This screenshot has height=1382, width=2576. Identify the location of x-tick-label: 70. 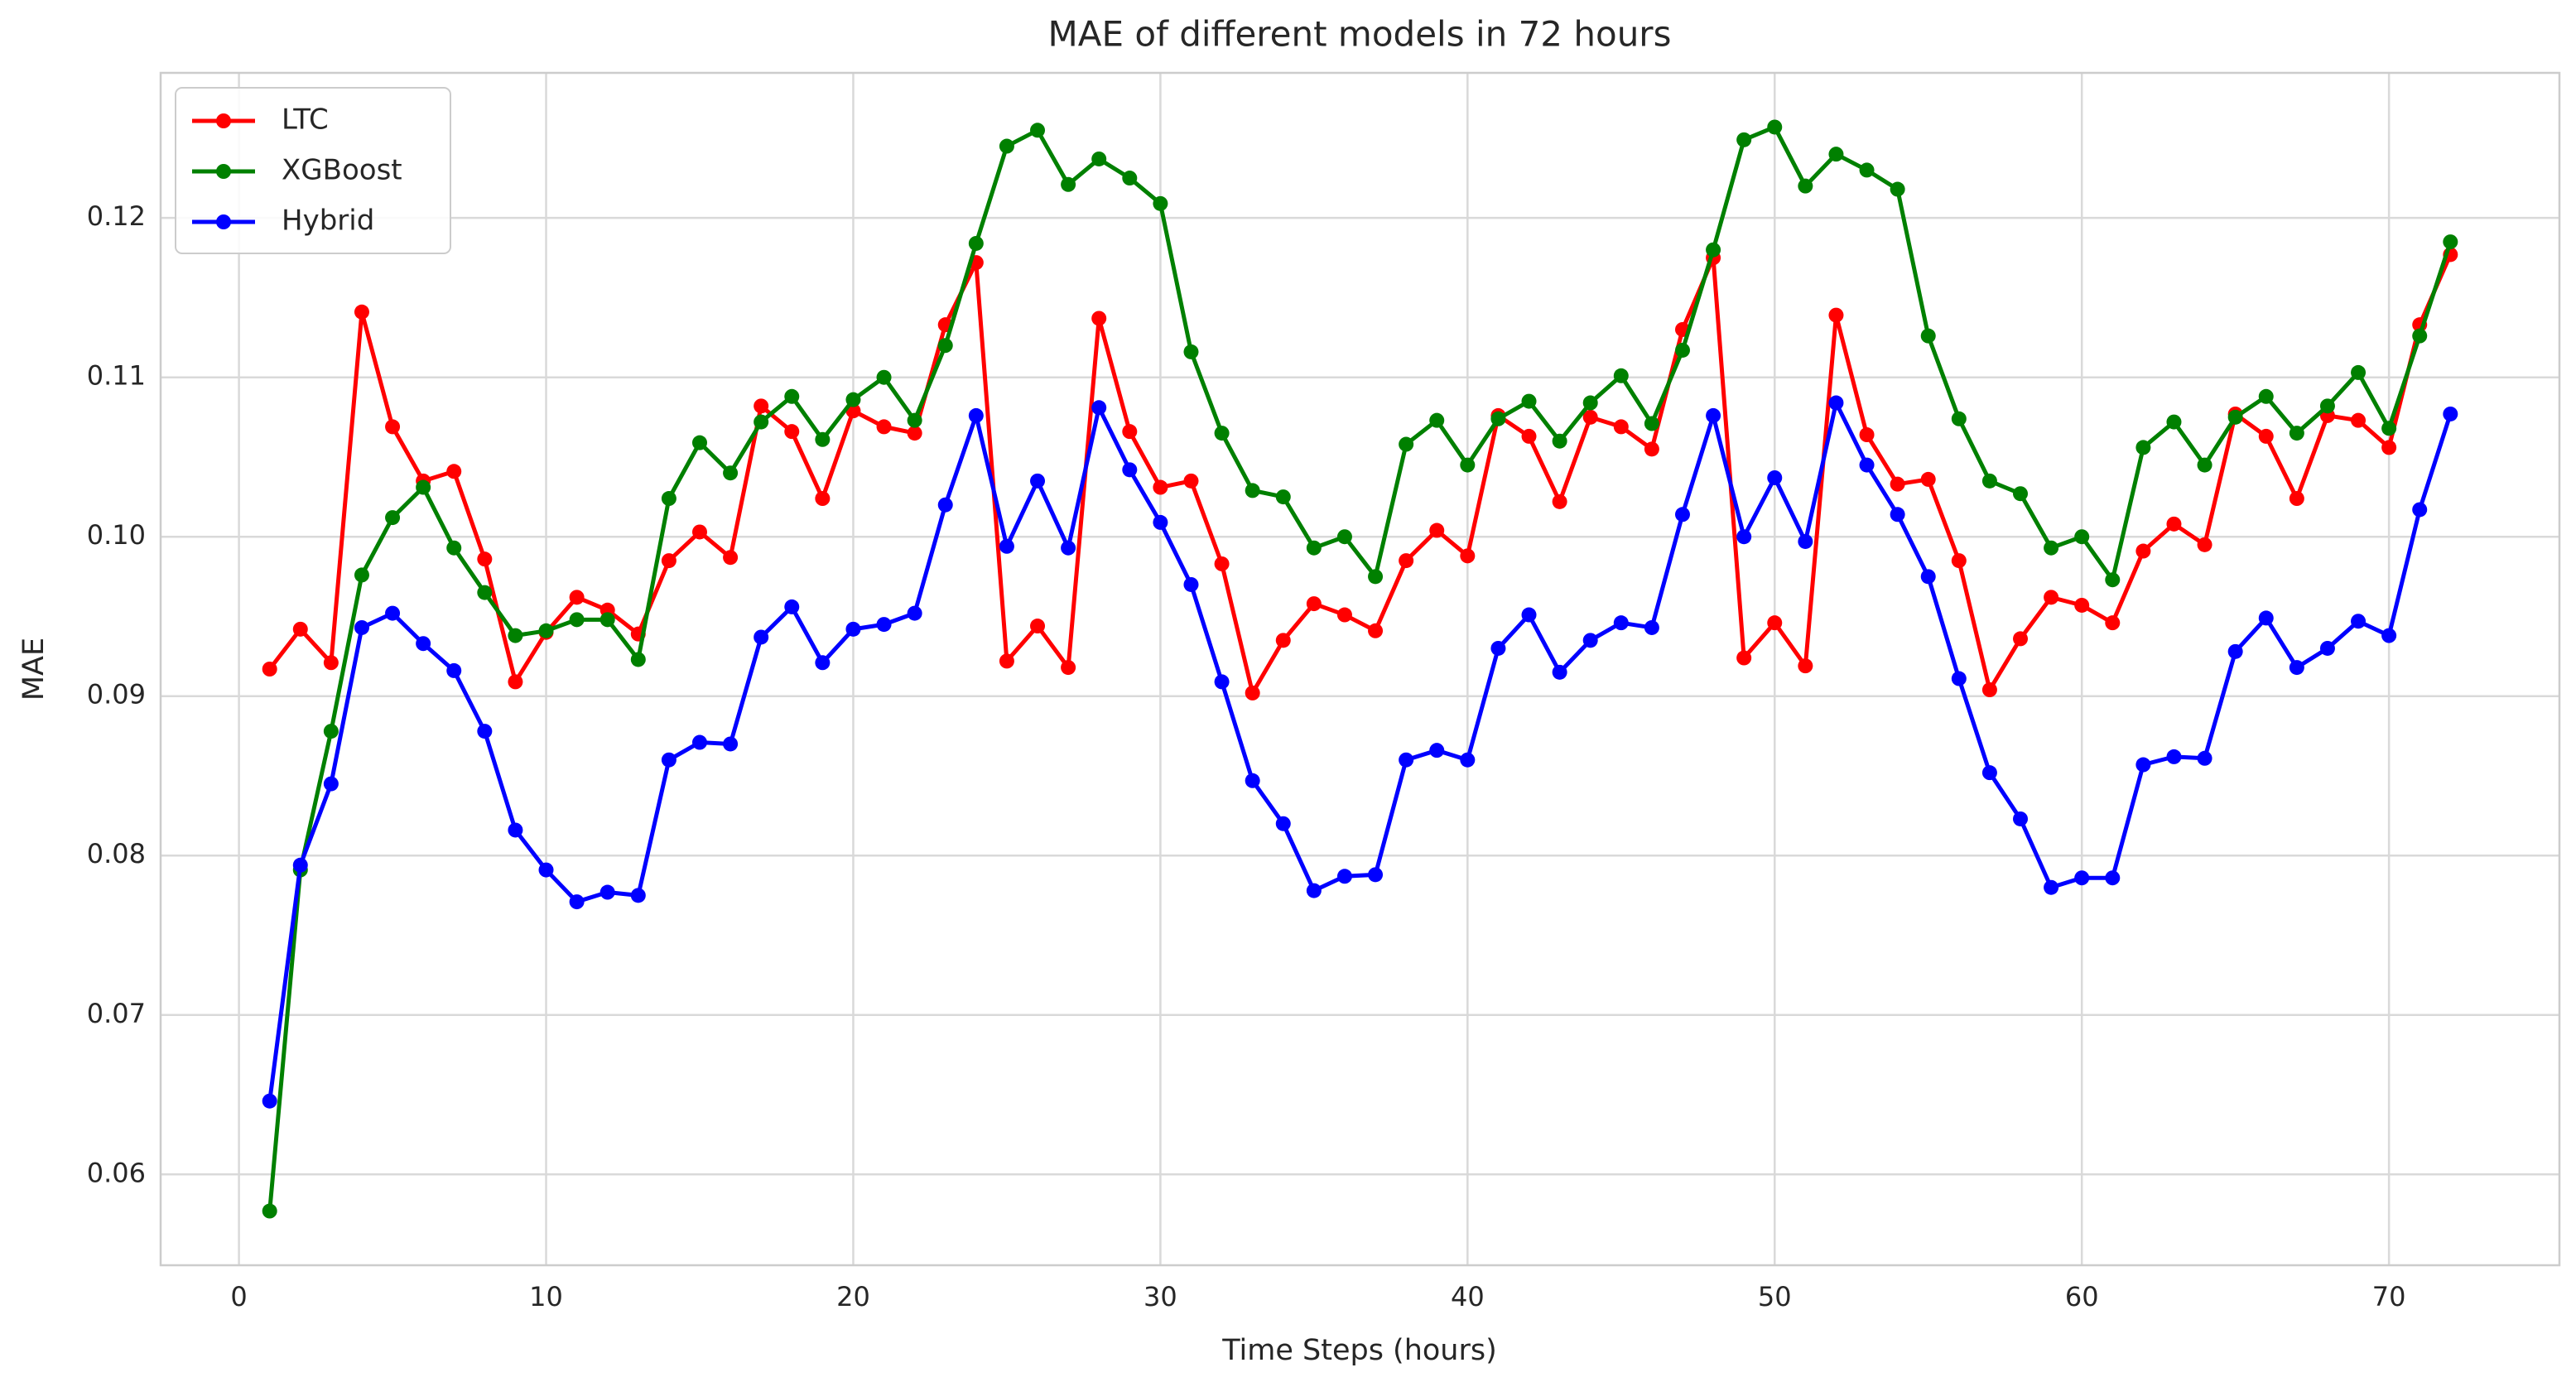
(2389, 1296).